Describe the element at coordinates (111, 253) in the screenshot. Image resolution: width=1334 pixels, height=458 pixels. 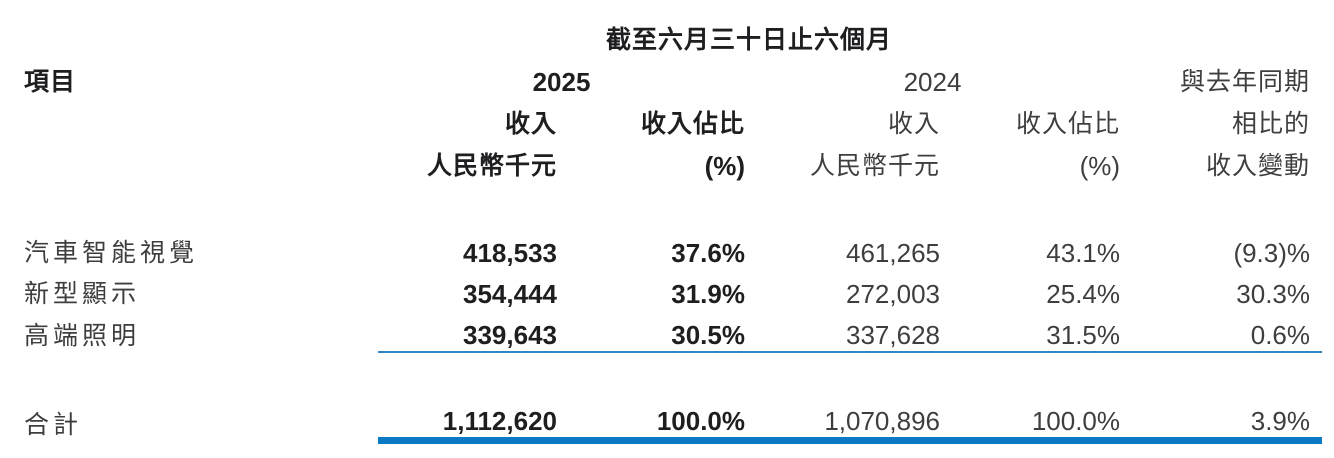
I see `segment-label: 汽車智能視覺` at that location.